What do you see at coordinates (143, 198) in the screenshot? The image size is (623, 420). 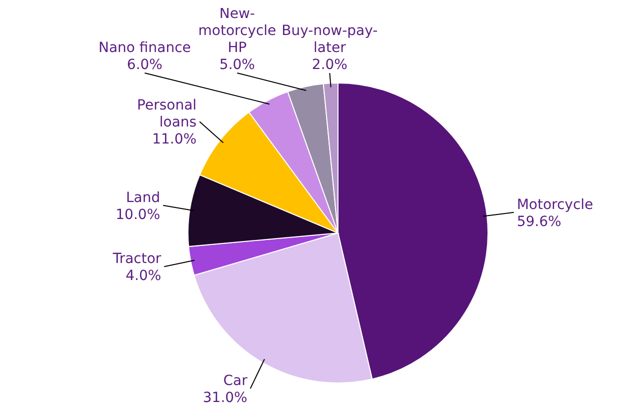 I see `slice-label: Land` at bounding box center [143, 198].